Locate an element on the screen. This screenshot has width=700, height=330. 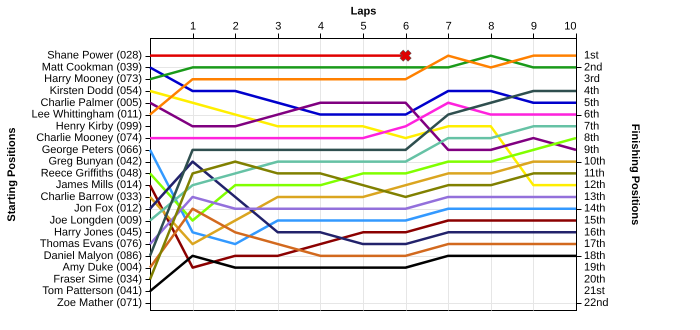
text: Amy Duke (004) is located at coordinates (102, 268).